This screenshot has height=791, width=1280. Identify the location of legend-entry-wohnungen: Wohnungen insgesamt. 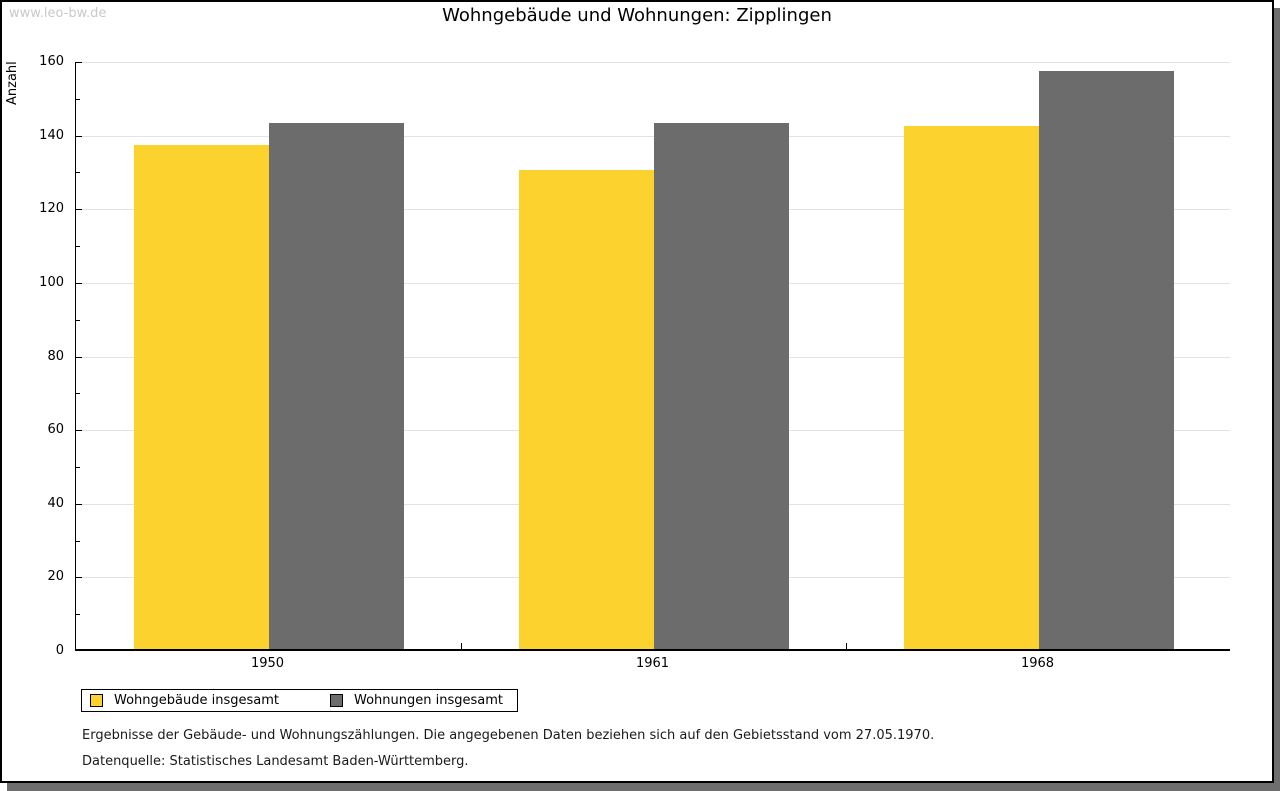
(416, 700).